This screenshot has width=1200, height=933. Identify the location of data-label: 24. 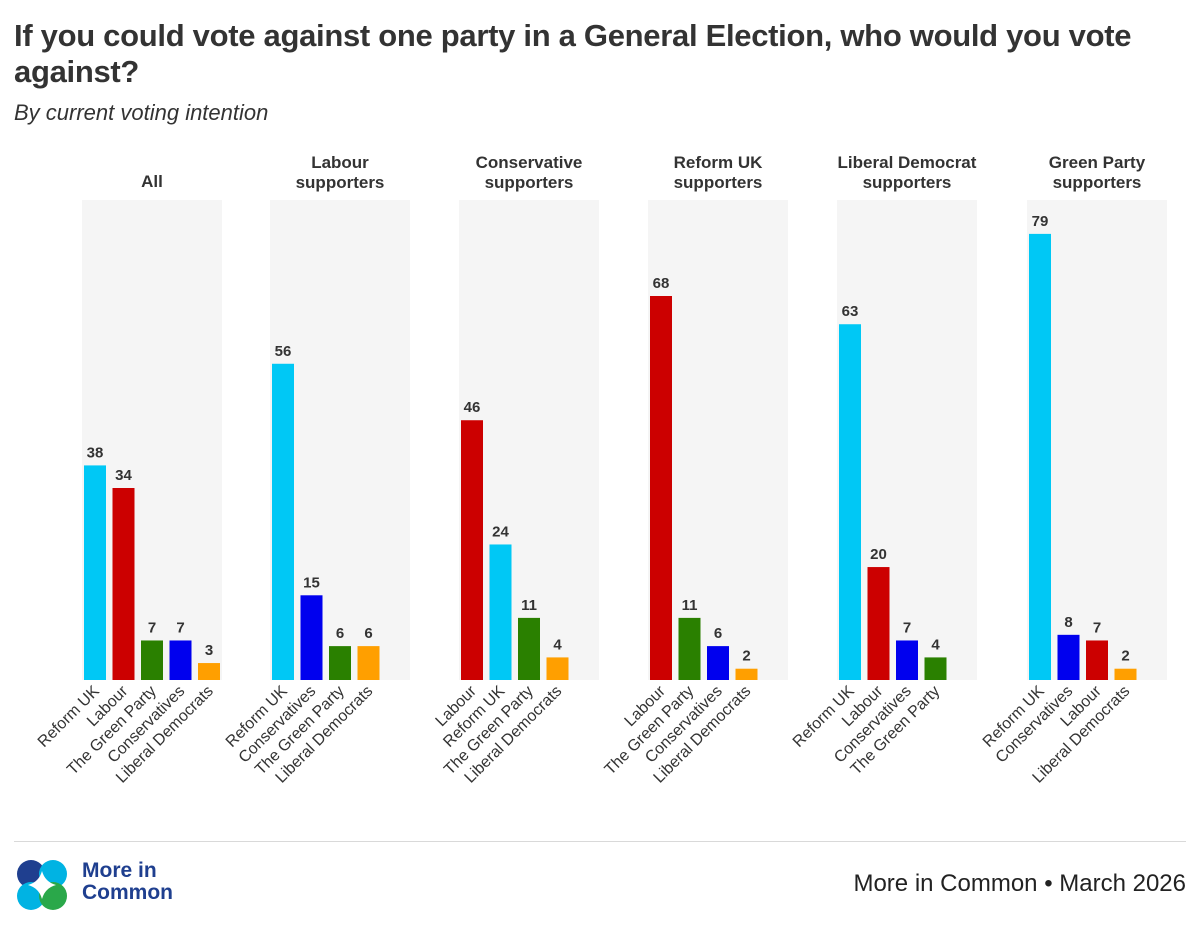
(500, 531).